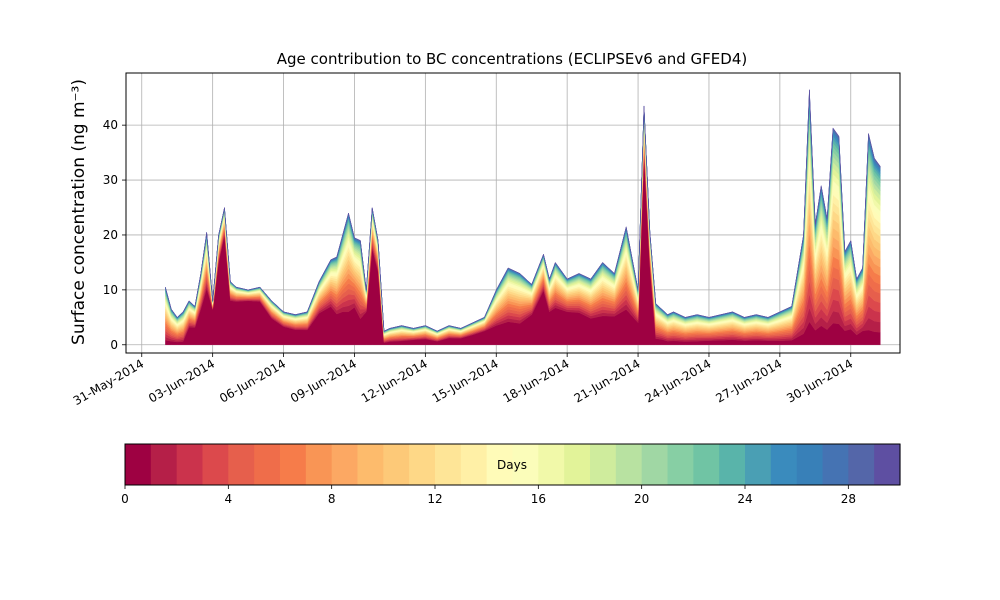 This screenshot has width=1000, height=600. I want to click on colorbar: 0 4 8 12 16 20 24 28, so click(511, 474).